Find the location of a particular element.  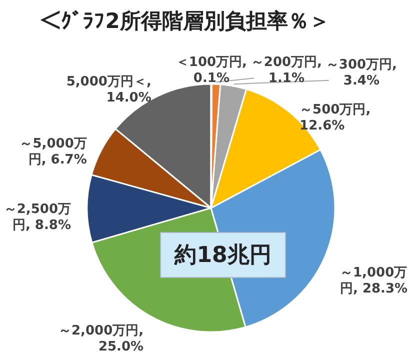

slice-label: ～5,000万円, 6.7% is located at coordinates (53, 152).